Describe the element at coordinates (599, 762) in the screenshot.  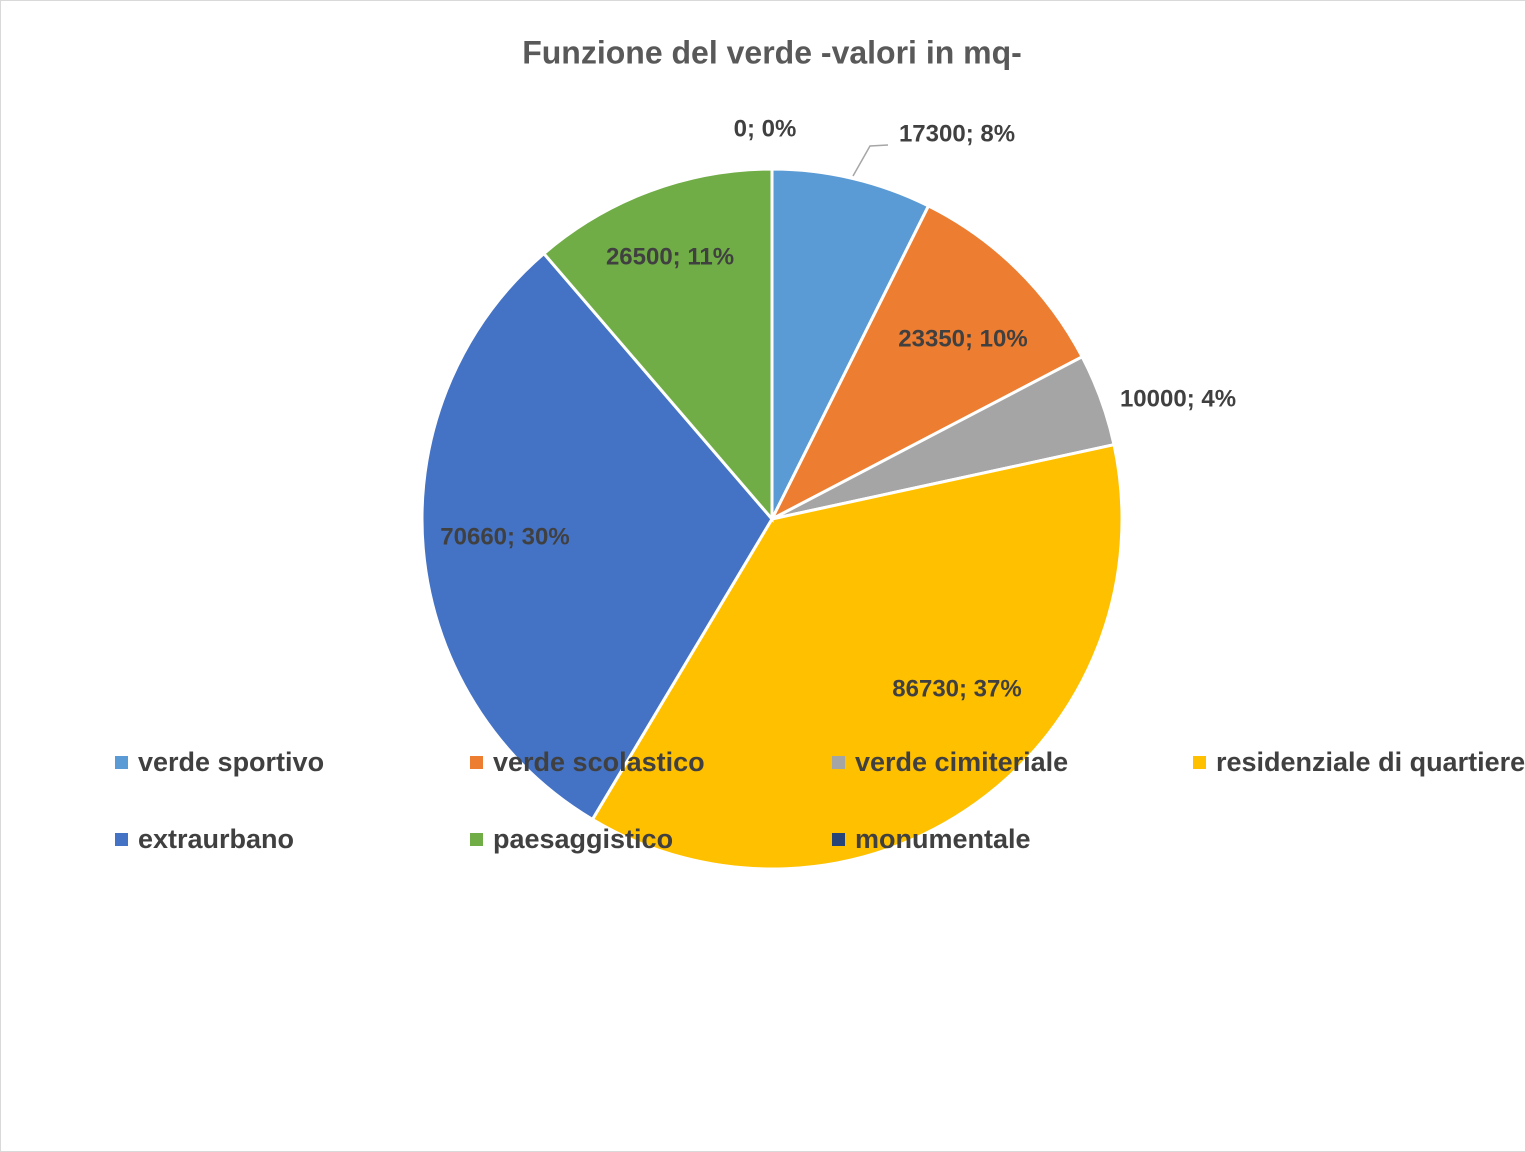
I see `legend-label: verde scolastico` at that location.